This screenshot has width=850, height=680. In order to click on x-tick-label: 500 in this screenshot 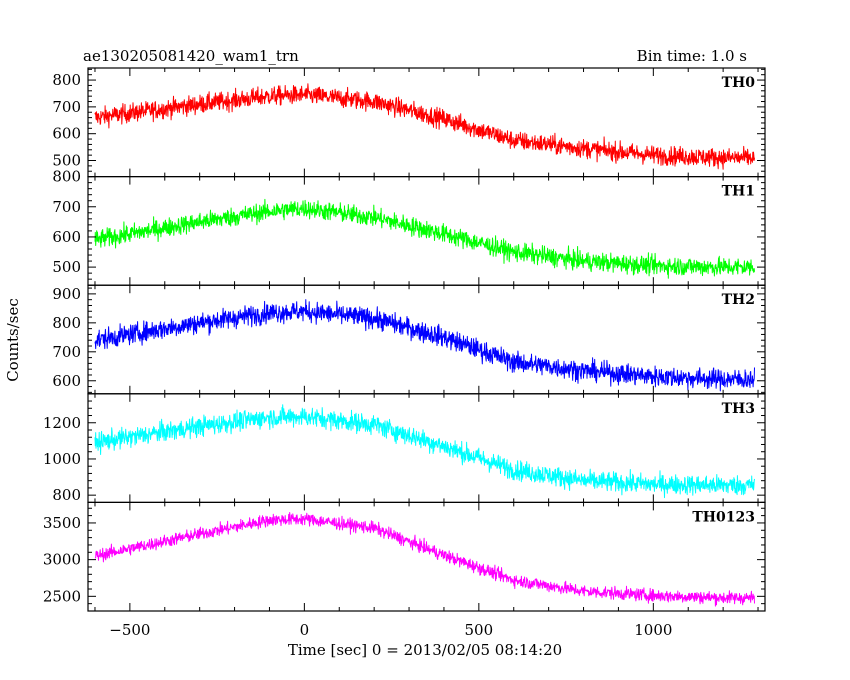, I will do `click(479, 630)`.